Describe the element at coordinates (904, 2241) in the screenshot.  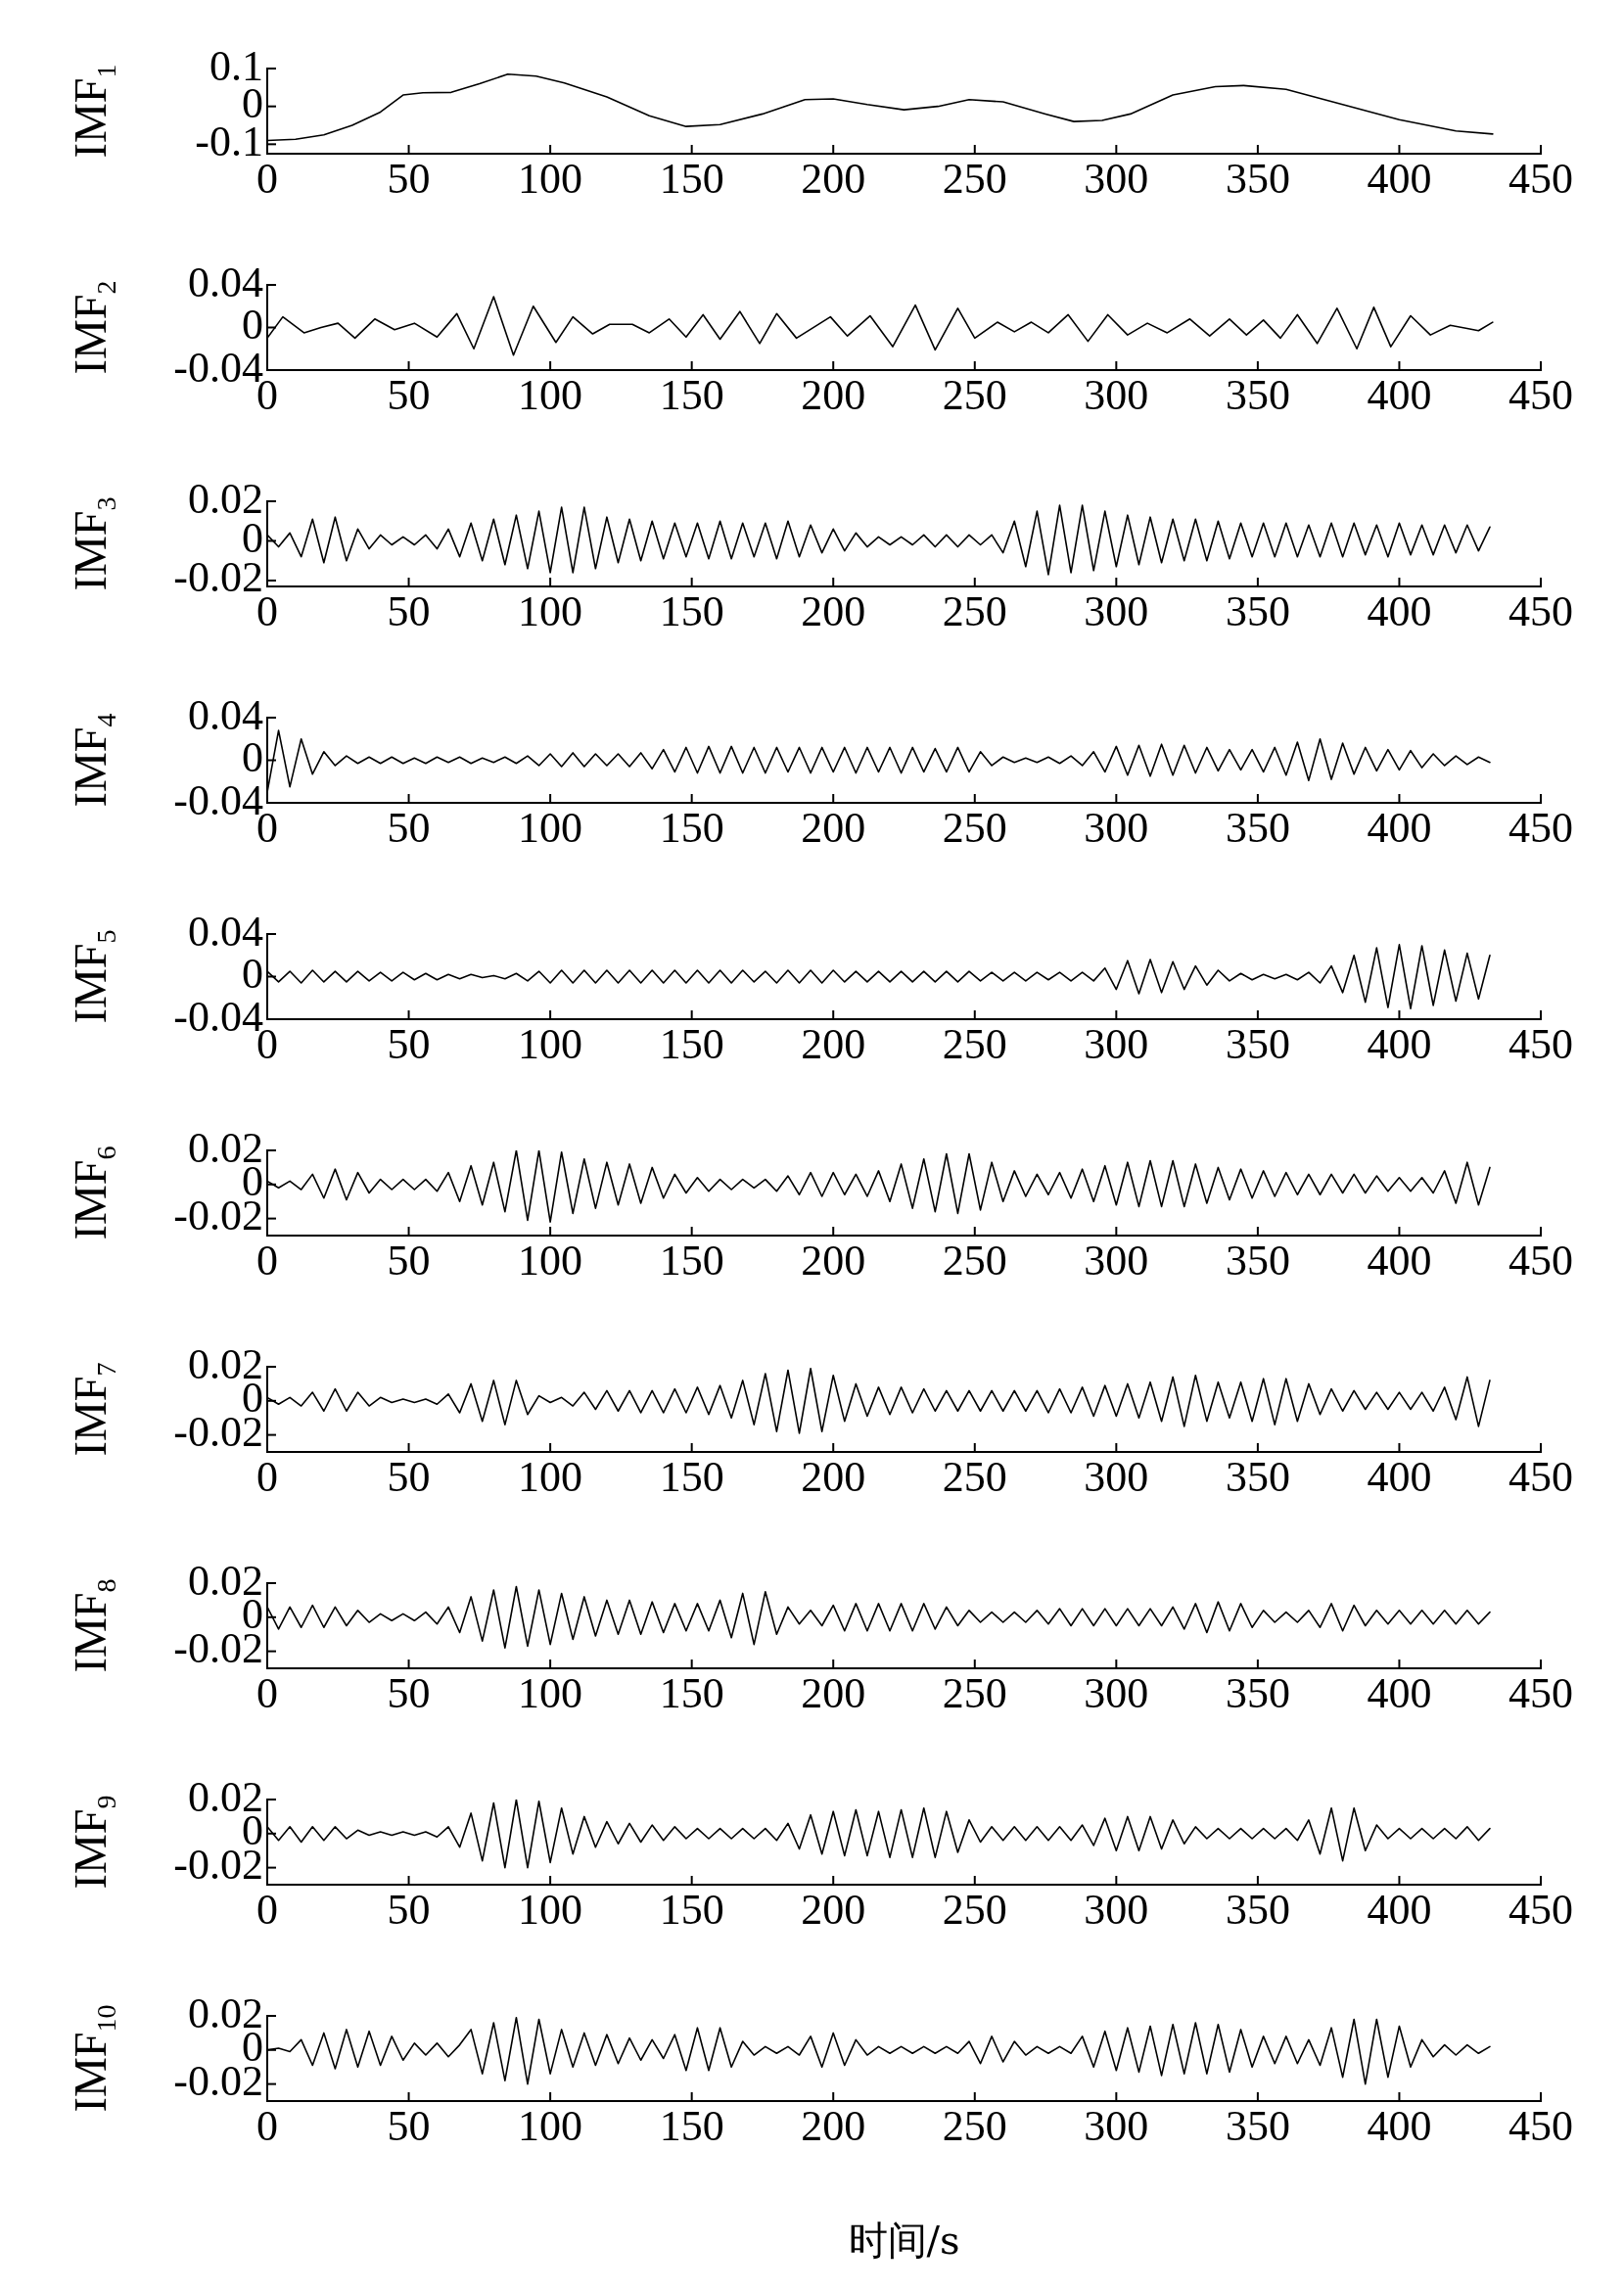
I see `x-axis-title: 时间/s` at that location.